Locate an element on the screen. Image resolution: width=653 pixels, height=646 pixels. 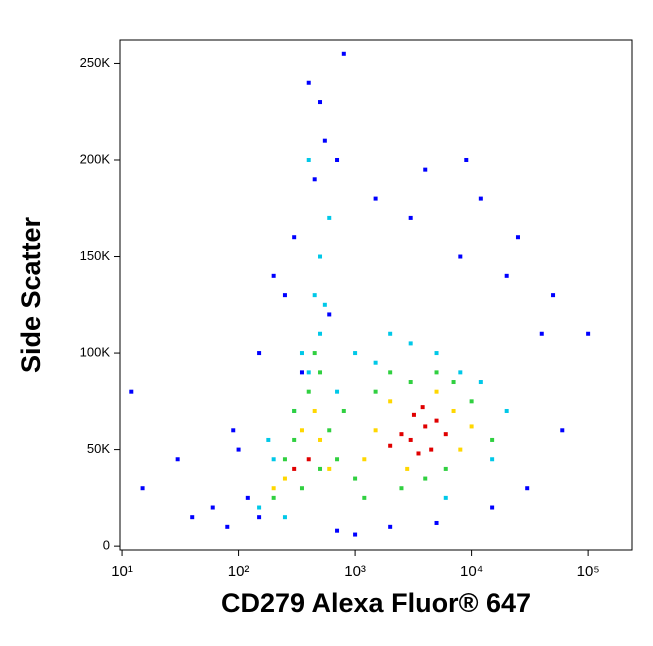
x-tick-label: 10² is located at coordinates (239, 571).